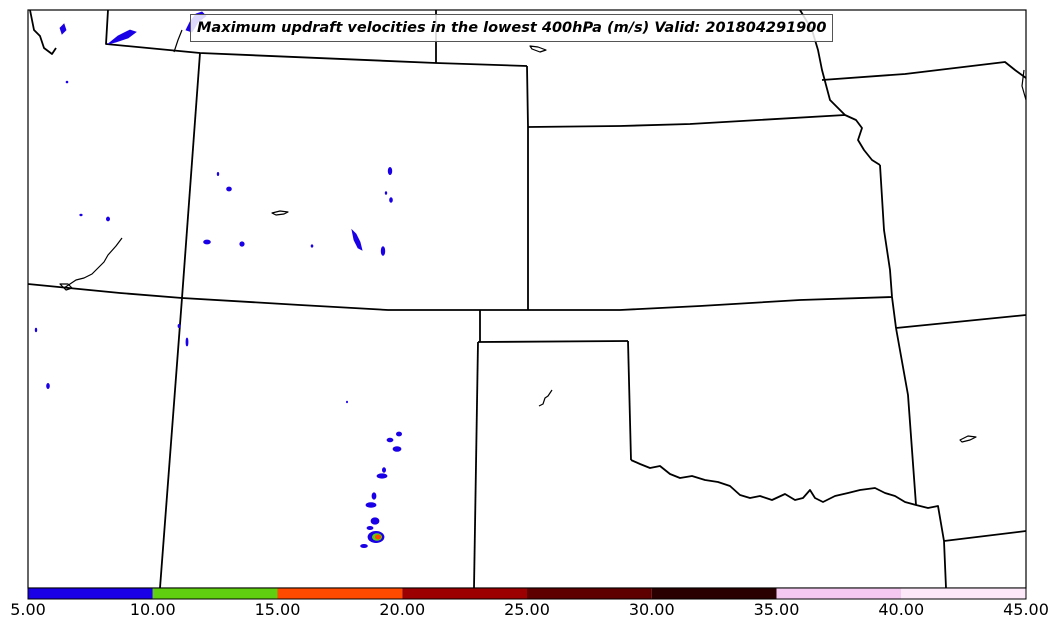 The image size is (1060, 633). What do you see at coordinates (66, 287) in the screenshot?
I see `lake-utah` at bounding box center [66, 287].